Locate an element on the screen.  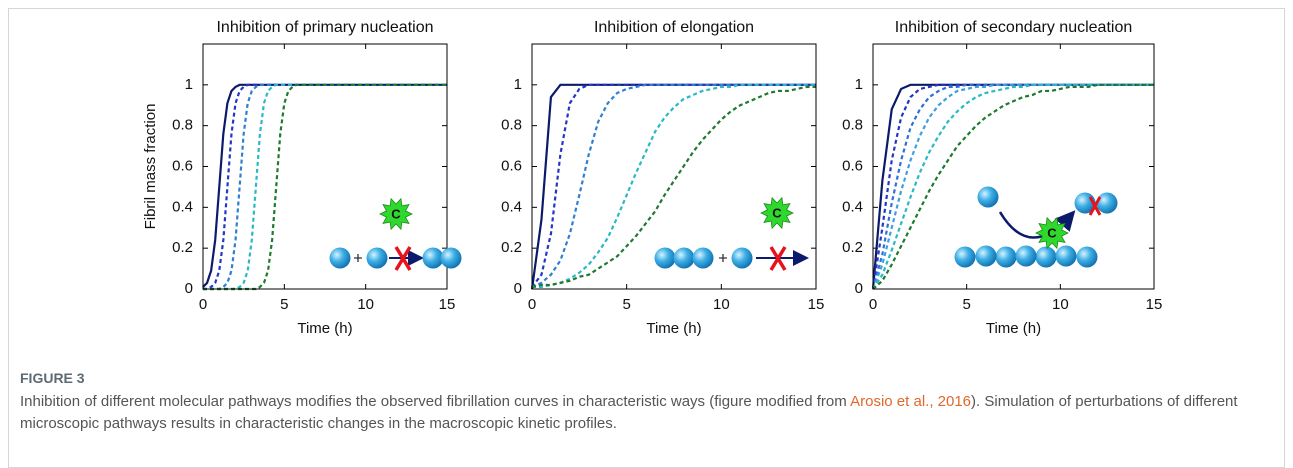
y-axis-label: Fibril mass fraction is located at coordinates (150, 167).